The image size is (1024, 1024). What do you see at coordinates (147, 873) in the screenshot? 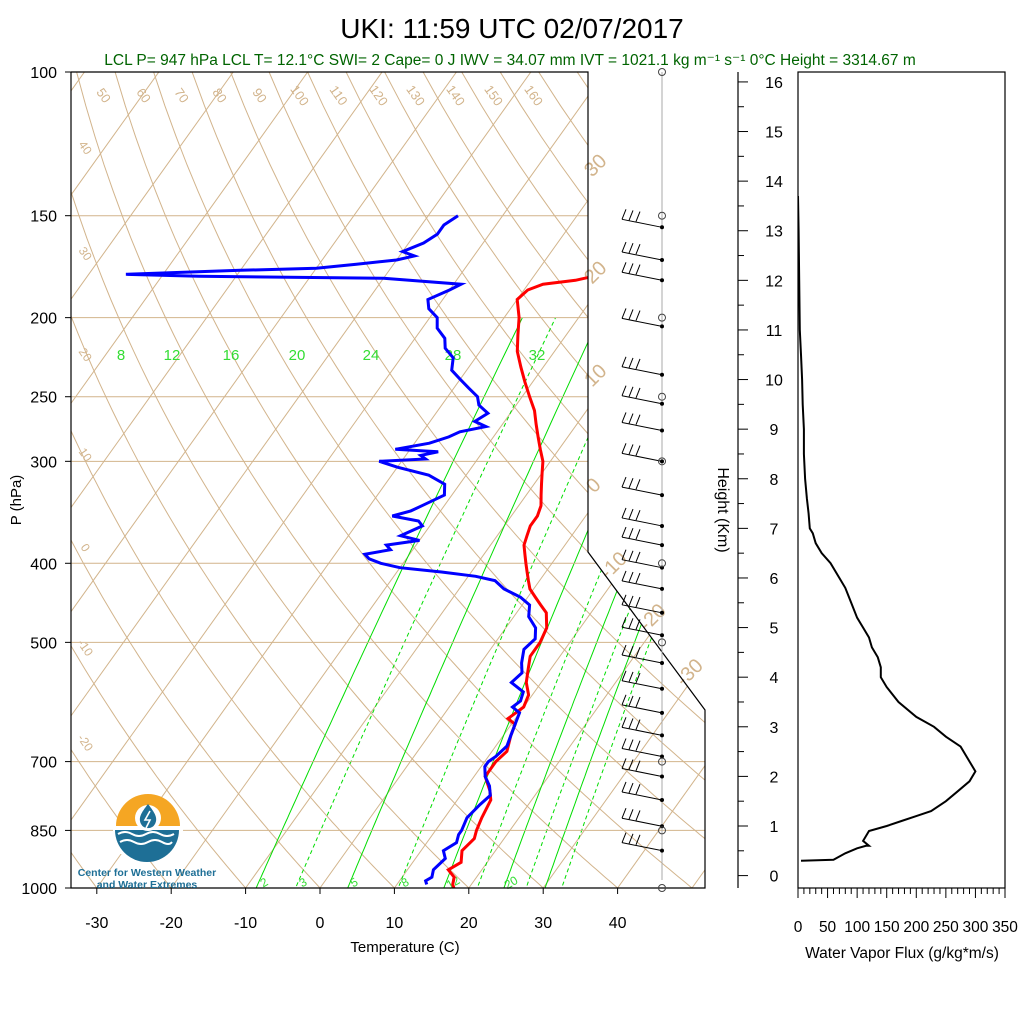
I see `logo-text-line1: Center for Western Weather` at bounding box center [147, 873].